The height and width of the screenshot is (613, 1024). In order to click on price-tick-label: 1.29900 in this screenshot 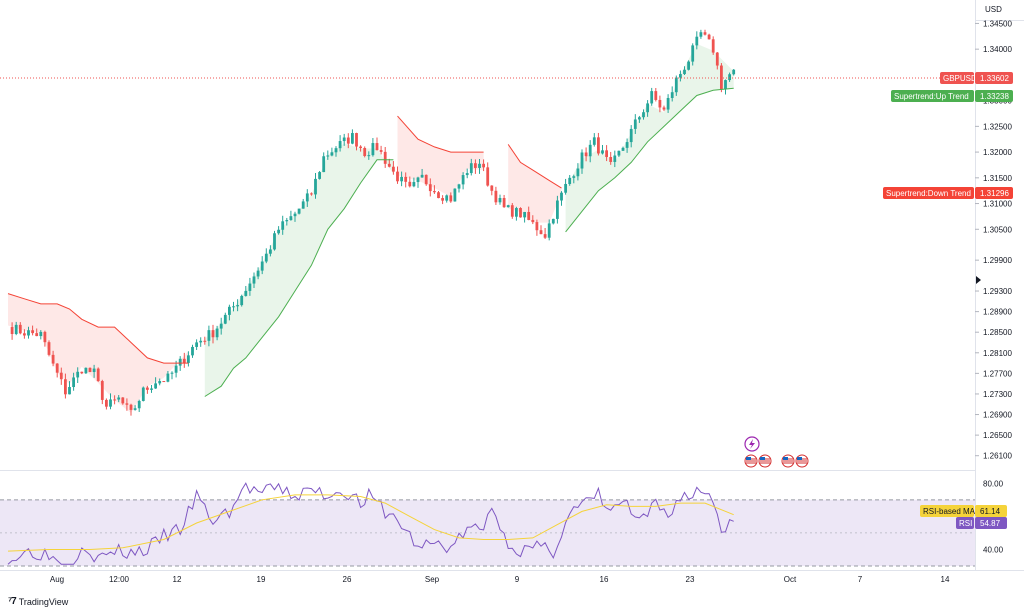, I will do `click(997, 260)`.